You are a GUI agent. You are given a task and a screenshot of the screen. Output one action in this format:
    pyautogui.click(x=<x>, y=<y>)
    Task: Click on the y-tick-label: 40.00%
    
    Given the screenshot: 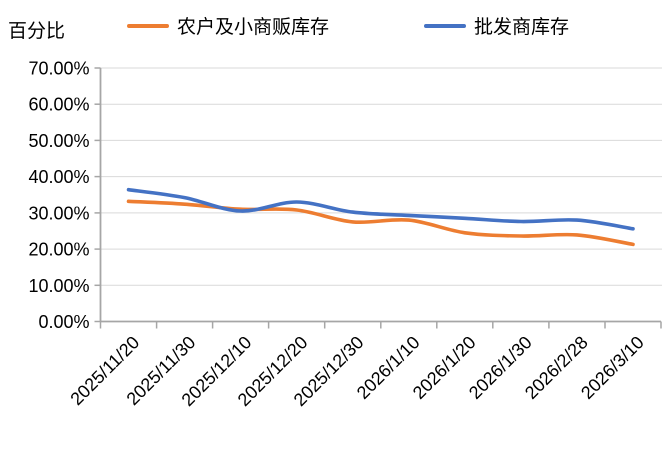 What is the action you would take?
    pyautogui.click(x=58, y=177)
    